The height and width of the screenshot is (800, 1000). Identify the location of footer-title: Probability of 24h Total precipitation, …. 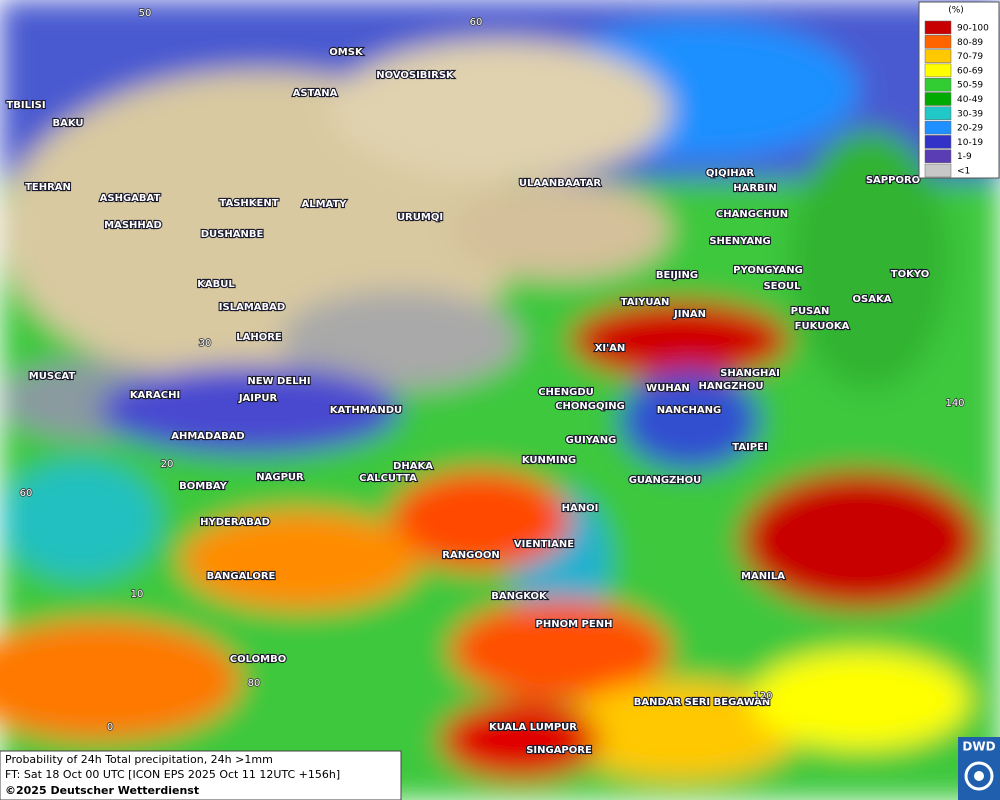
(139, 759).